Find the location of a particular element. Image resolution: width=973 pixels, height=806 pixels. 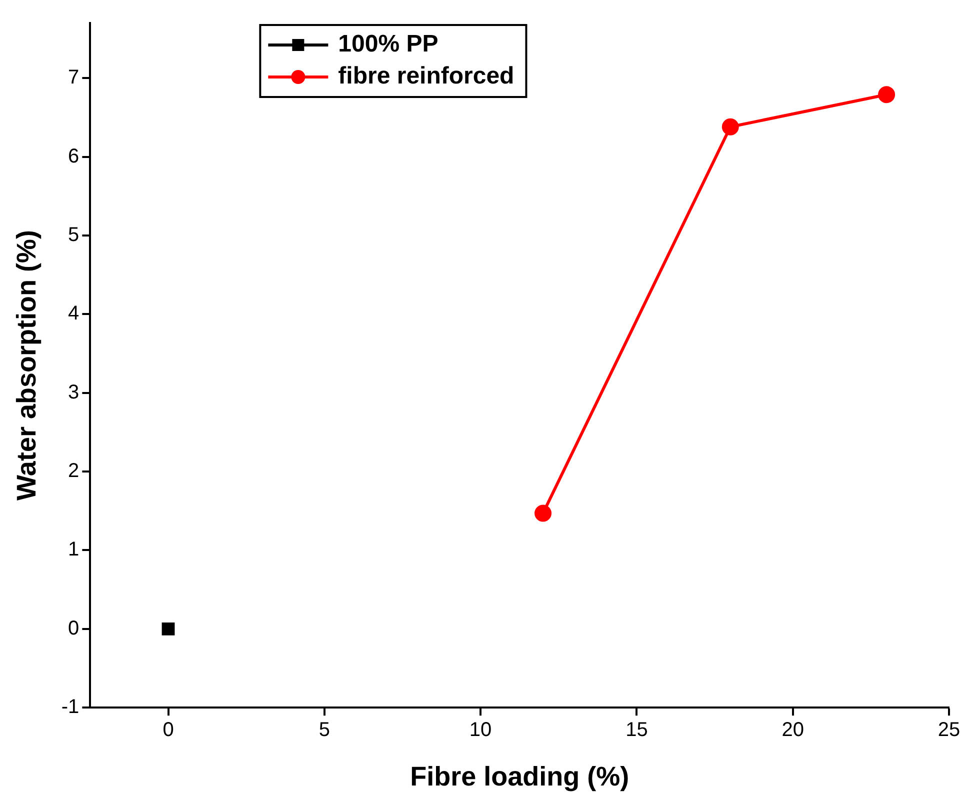

y-tick-label: 0 is located at coordinates (74, 628).